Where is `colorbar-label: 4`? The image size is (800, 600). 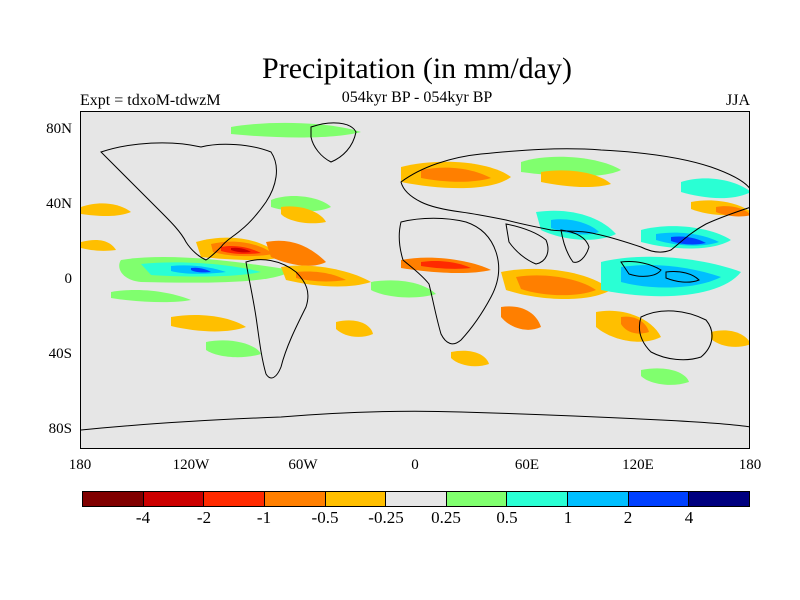
colorbar-label: 4 is located at coordinates (689, 517).